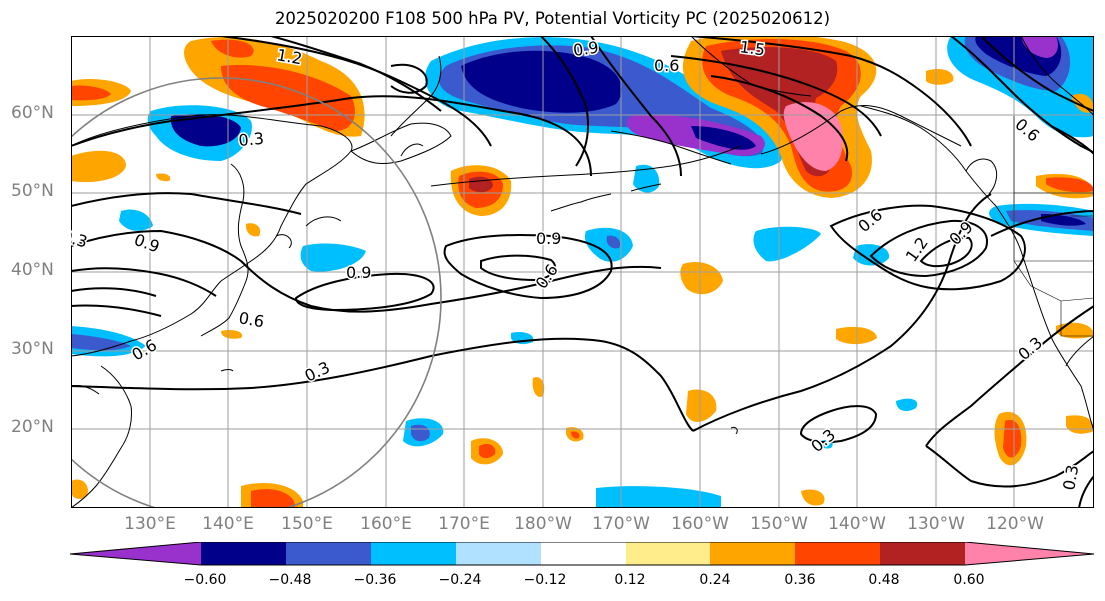 This screenshot has height=601, width=1105. Describe the element at coordinates (290, 580) in the screenshot. I see `colorbar-tick-label: −0.48` at that location.